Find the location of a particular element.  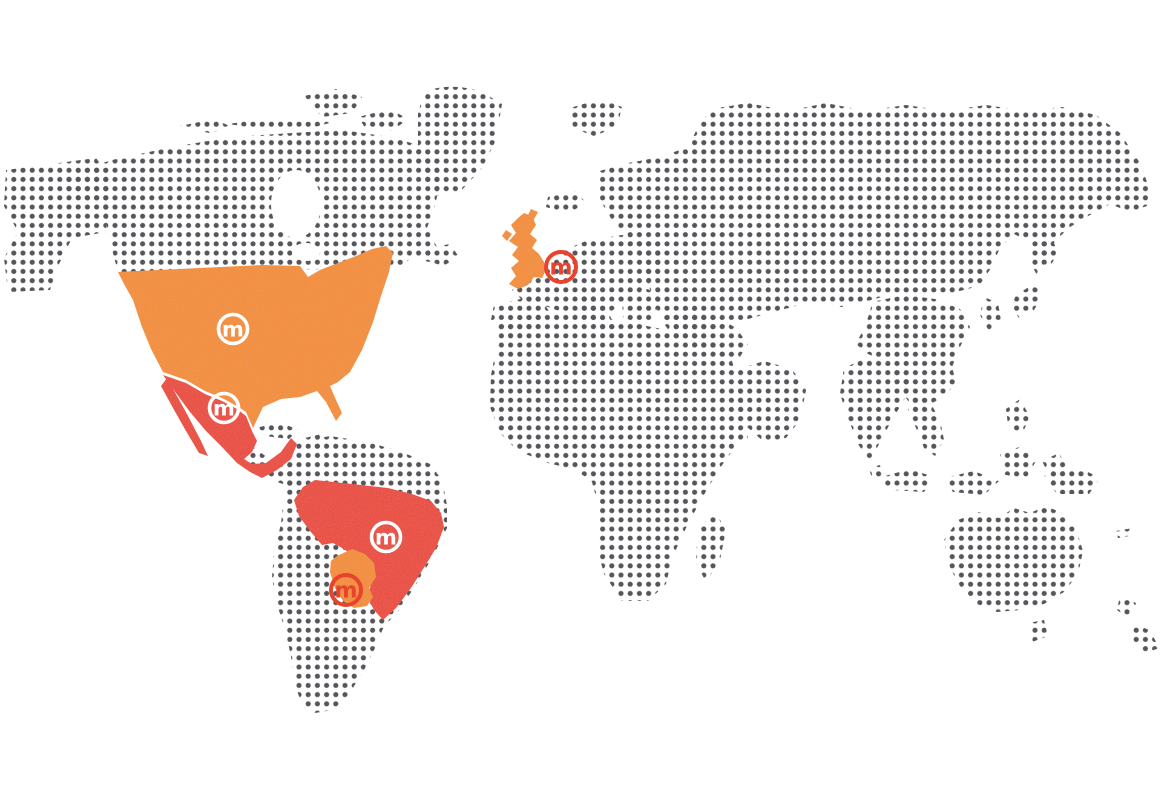

region-india is located at coordinates (876, 409).